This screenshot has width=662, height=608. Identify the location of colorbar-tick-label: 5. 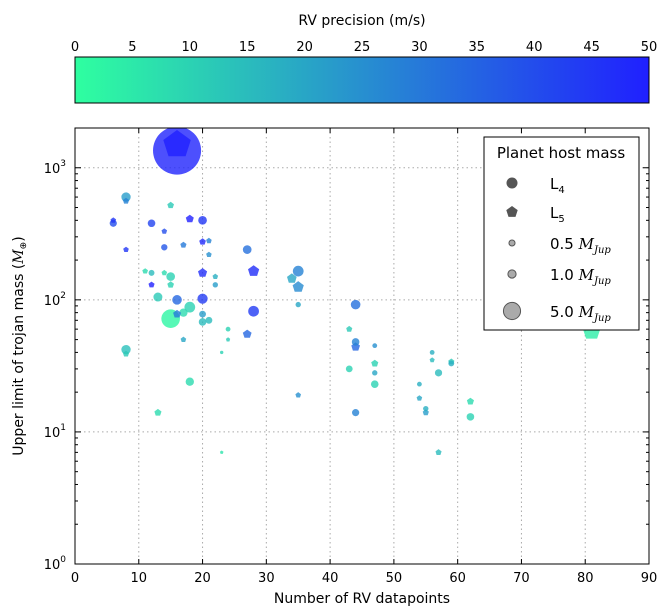
(132, 47).